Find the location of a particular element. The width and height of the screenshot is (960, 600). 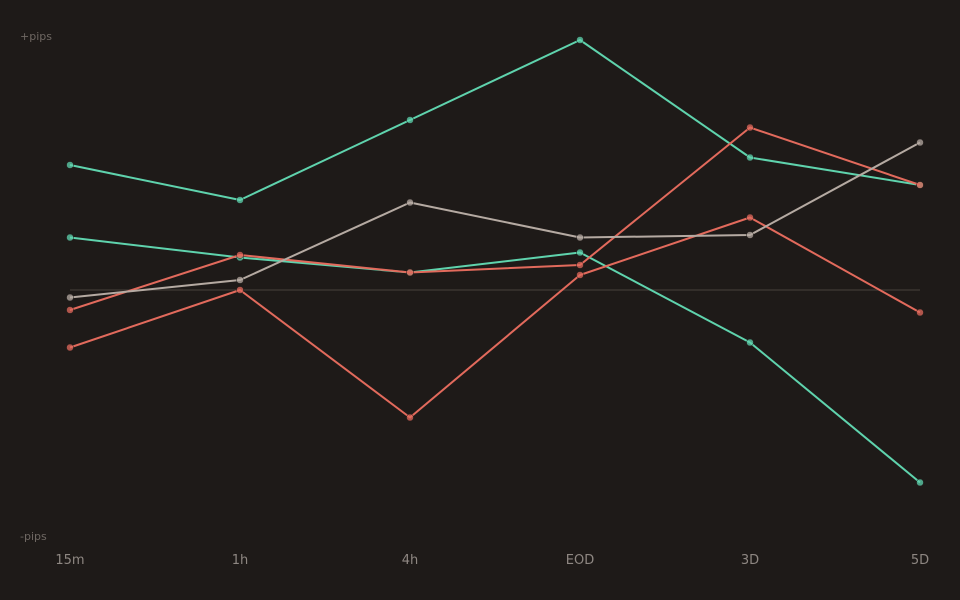

x-tick-label: 5D is located at coordinates (920, 560).